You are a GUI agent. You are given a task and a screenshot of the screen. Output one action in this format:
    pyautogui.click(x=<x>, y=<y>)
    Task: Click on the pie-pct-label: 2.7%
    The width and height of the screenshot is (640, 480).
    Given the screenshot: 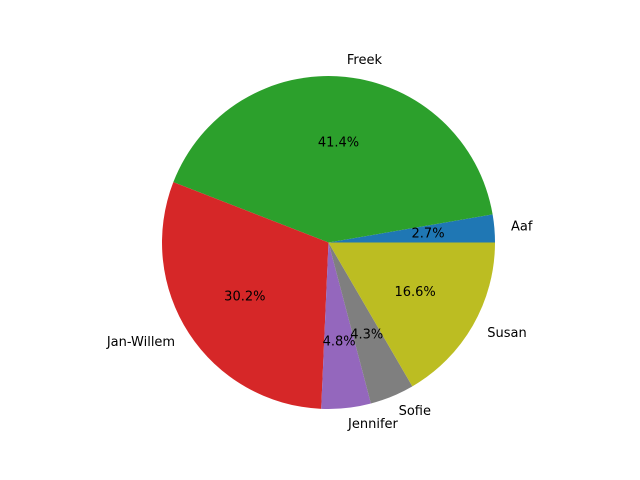 What is the action you would take?
    pyautogui.click(x=428, y=234)
    